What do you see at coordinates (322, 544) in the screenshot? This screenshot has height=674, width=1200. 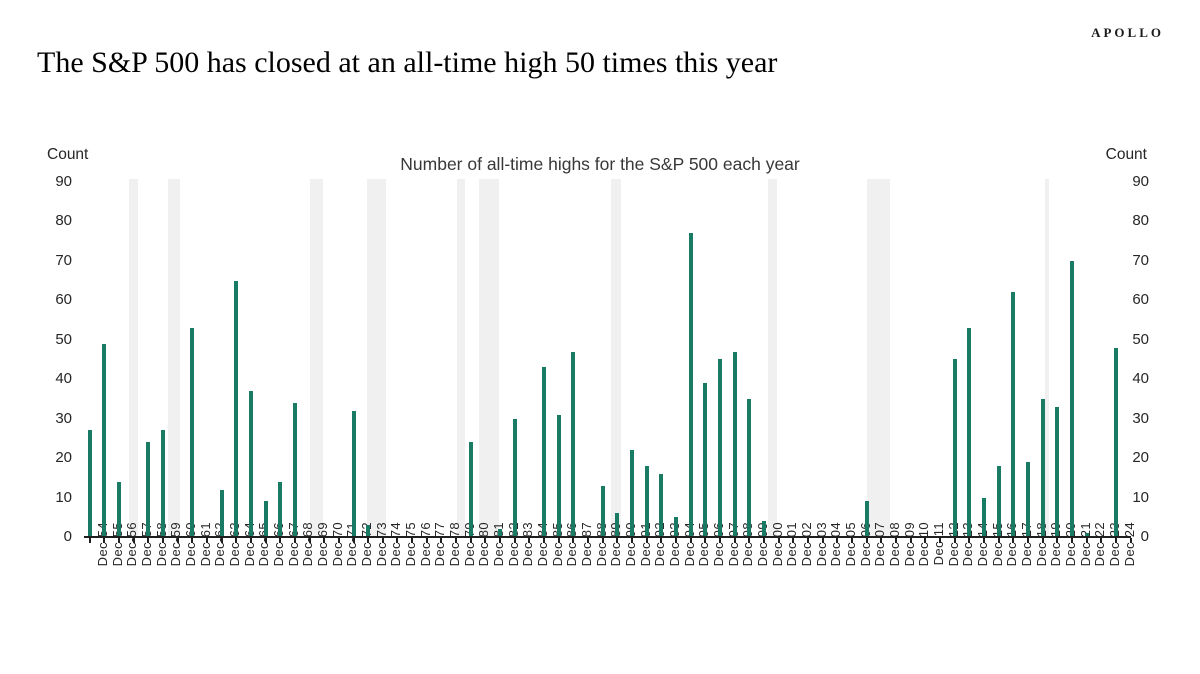 I see `x-axis-label: Dec-69` at bounding box center [322, 544].